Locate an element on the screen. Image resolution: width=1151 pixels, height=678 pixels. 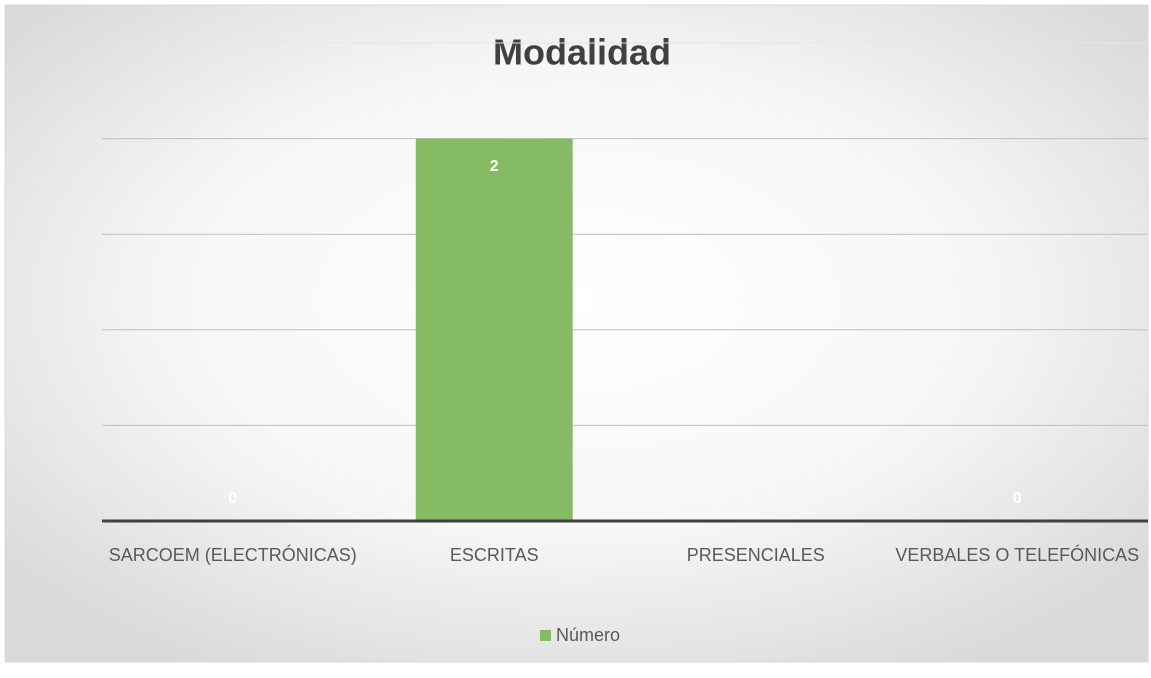
x-tick-label: SARCOEM (ELECTRÓNICAS) is located at coordinates (233, 554).